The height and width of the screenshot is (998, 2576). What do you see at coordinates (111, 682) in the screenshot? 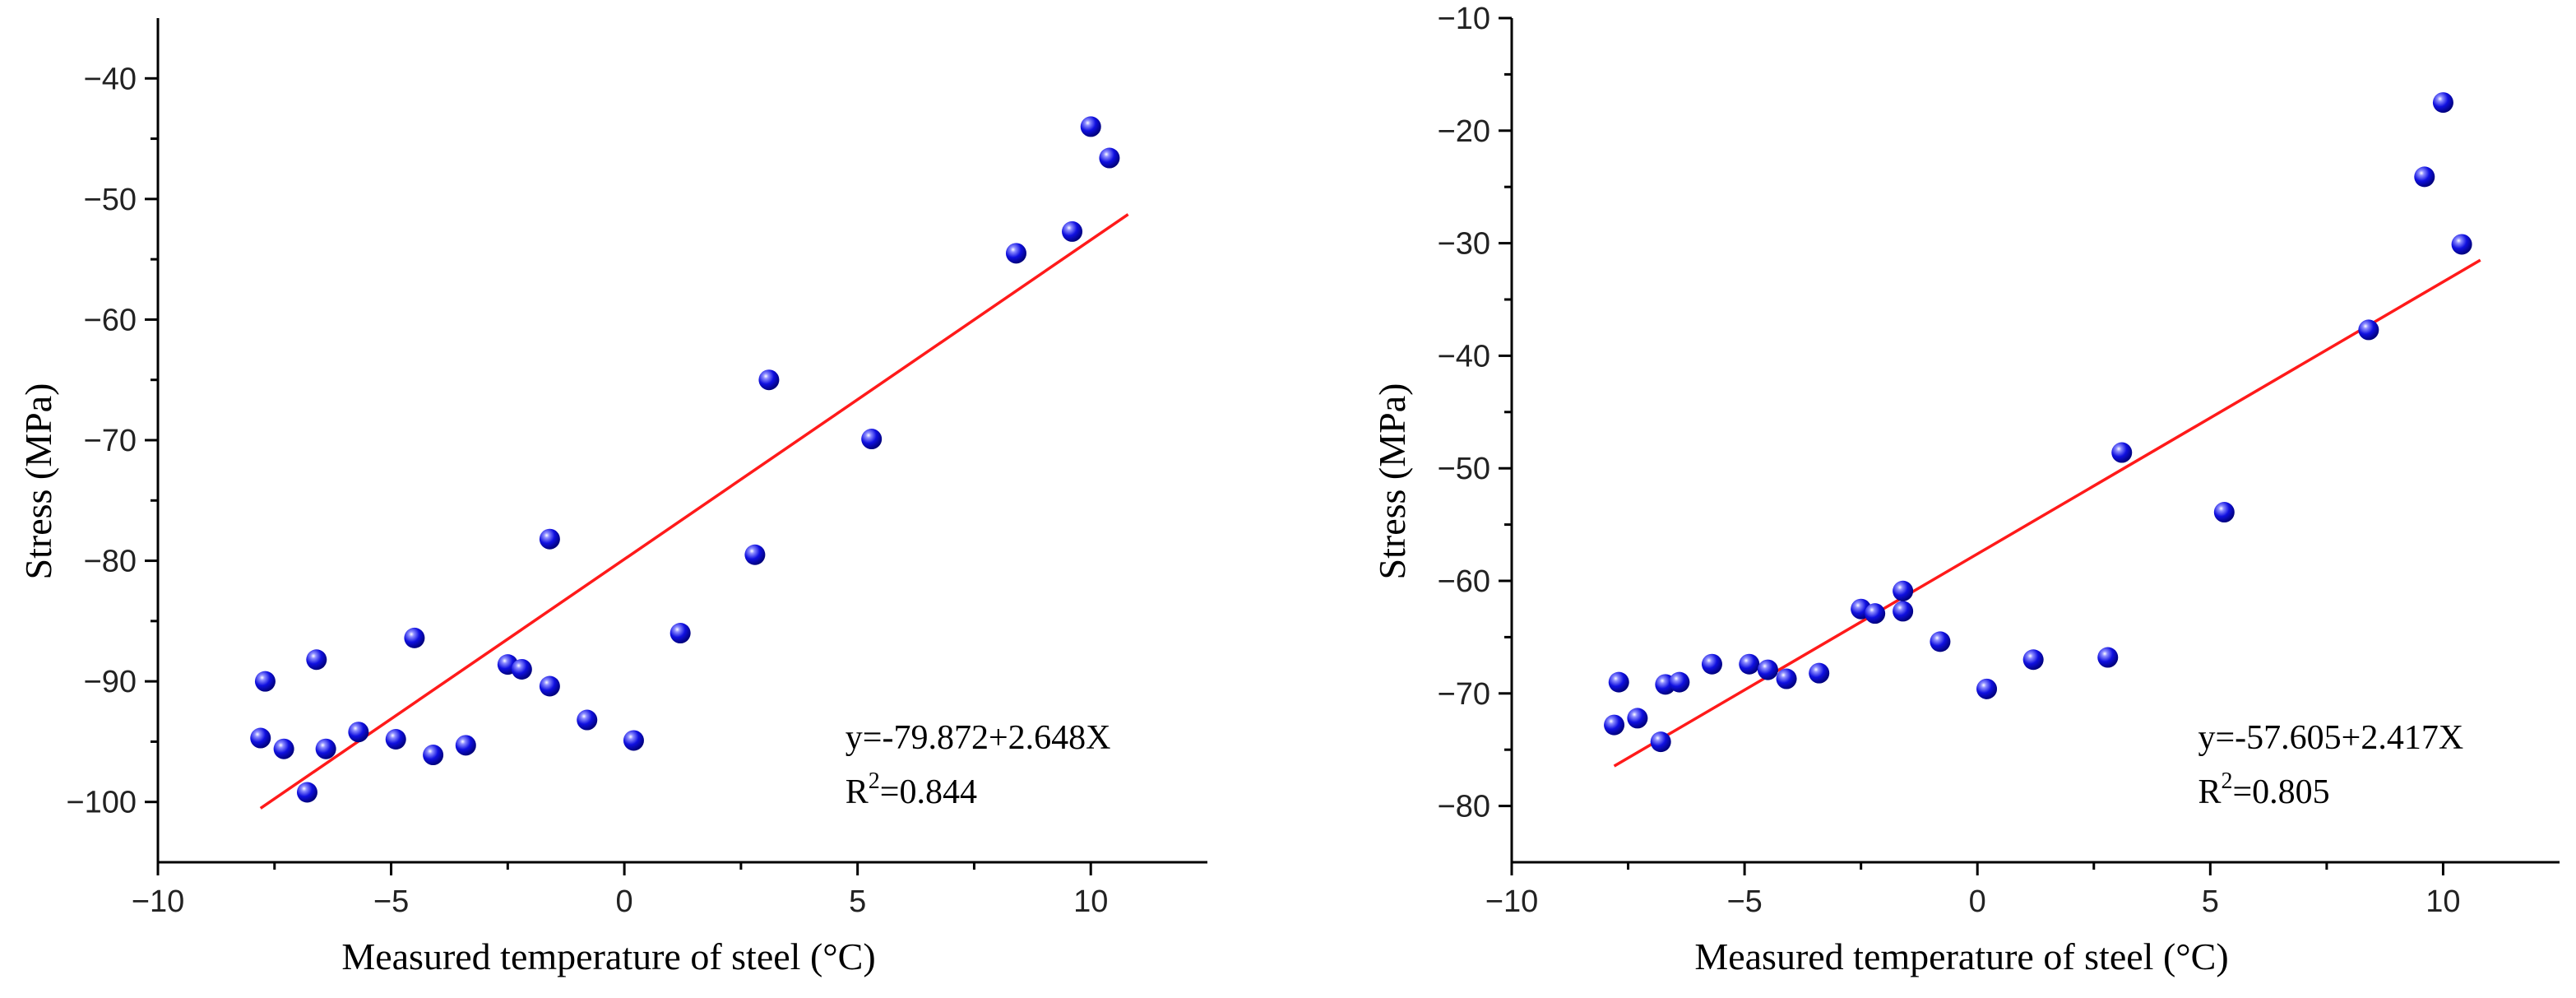
I see `y-tick-label: −90` at bounding box center [111, 682].